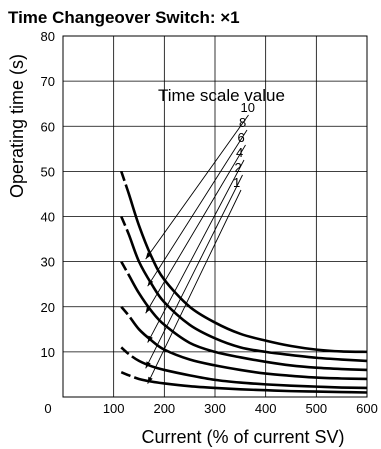  I want to click on x-tick-label: 600, so click(367, 408).